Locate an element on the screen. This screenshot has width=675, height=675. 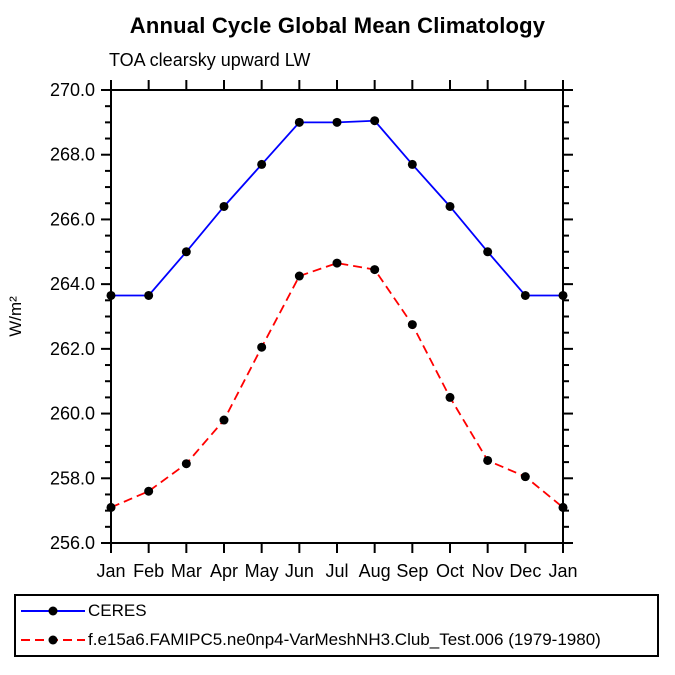
chart-subtitle: TOA clearsky upward LW is located at coordinates (210, 60).